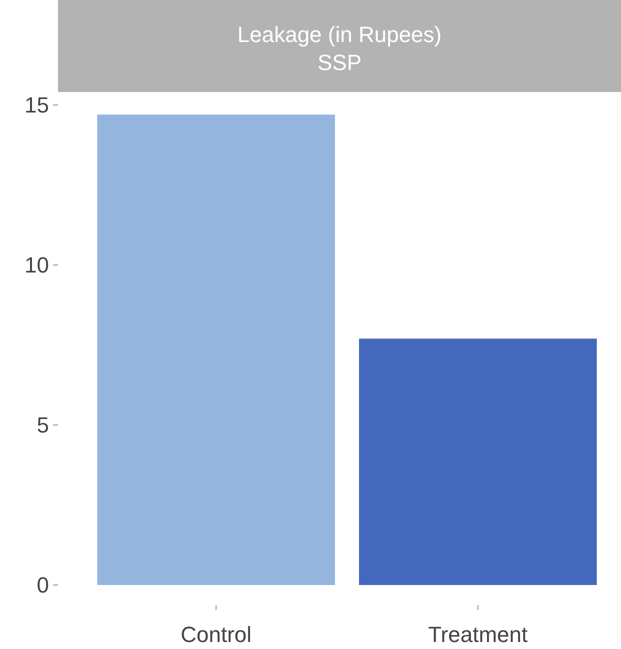 The width and height of the screenshot is (621, 649). Describe the element at coordinates (42, 425) in the screenshot. I see `y-tick-label: 5` at that location.